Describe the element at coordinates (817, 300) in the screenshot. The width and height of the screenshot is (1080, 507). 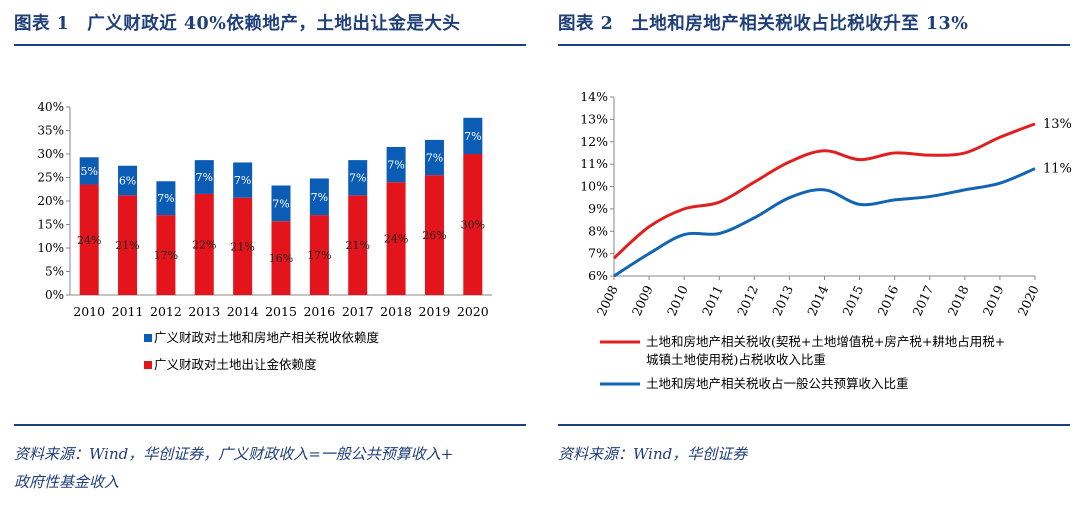
I see `x-tick-label: 2014` at that location.